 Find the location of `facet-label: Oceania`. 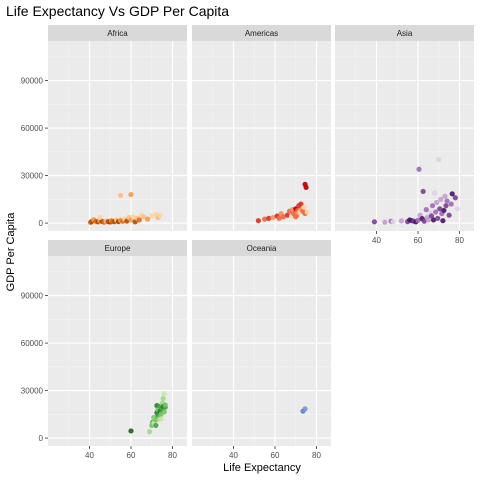

facet-label: Oceania is located at coordinates (262, 248).